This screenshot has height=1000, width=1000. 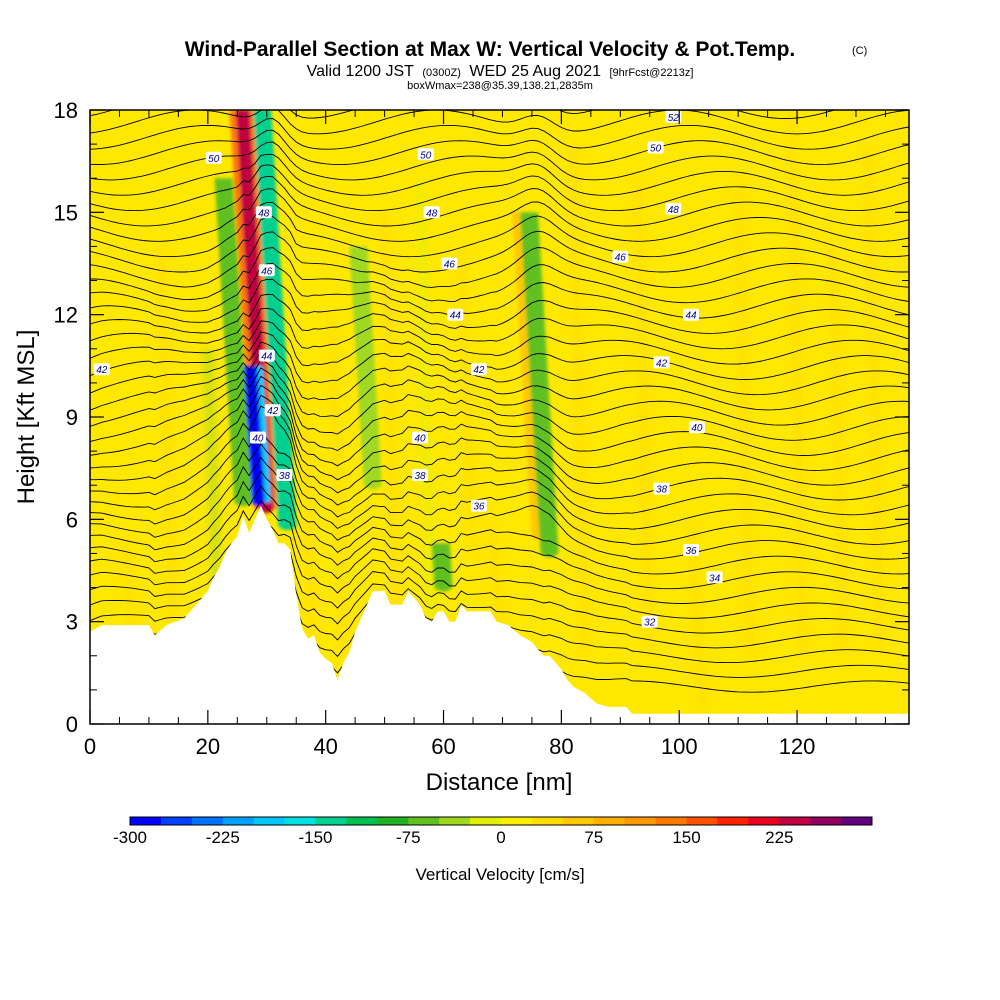 I want to click on pot-temp-label: 50, so click(x=425, y=154).